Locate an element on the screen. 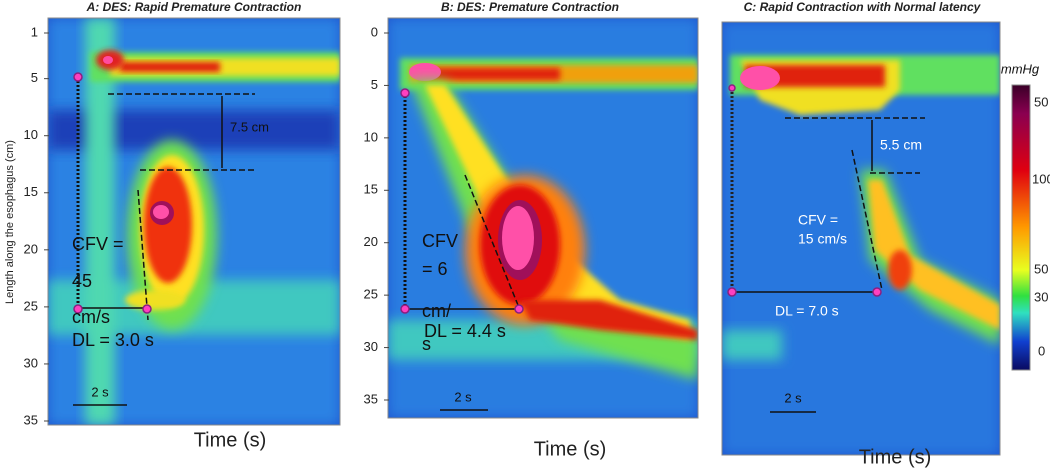  cfv-label: 15 cm/s is located at coordinates (822, 239).